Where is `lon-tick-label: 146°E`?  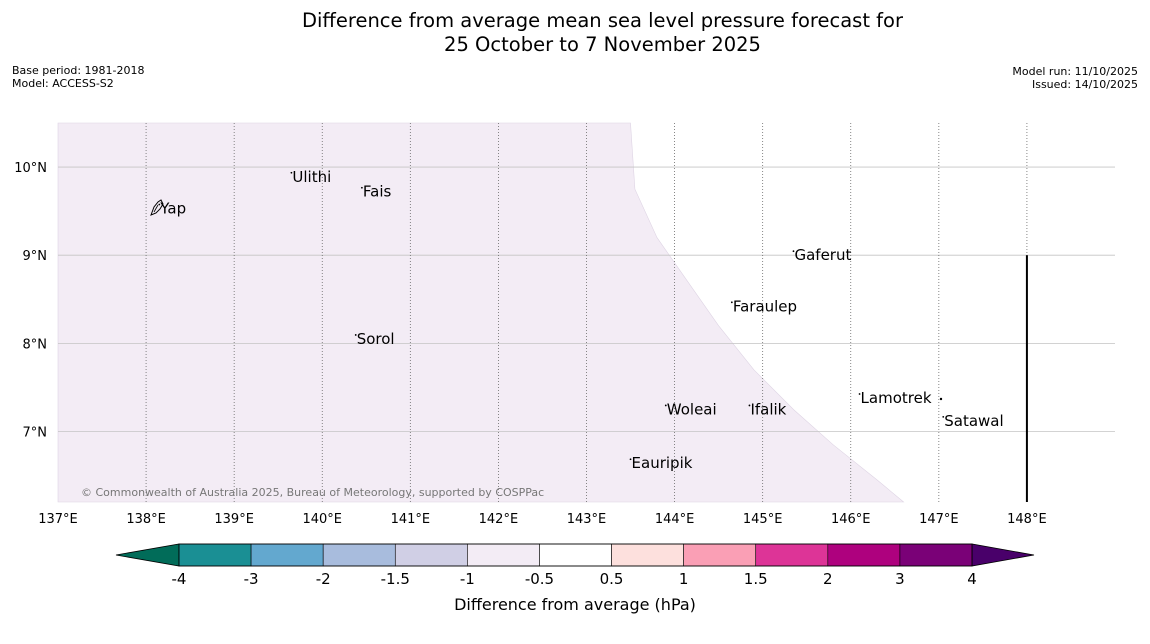
lon-tick-label: 146°E is located at coordinates (851, 519).